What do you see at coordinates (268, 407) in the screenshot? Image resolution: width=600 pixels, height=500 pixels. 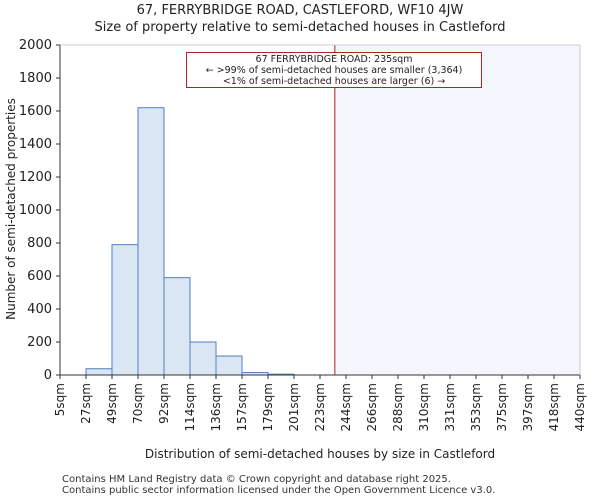 I see `x-tick-label: 179sqm` at bounding box center [268, 407].